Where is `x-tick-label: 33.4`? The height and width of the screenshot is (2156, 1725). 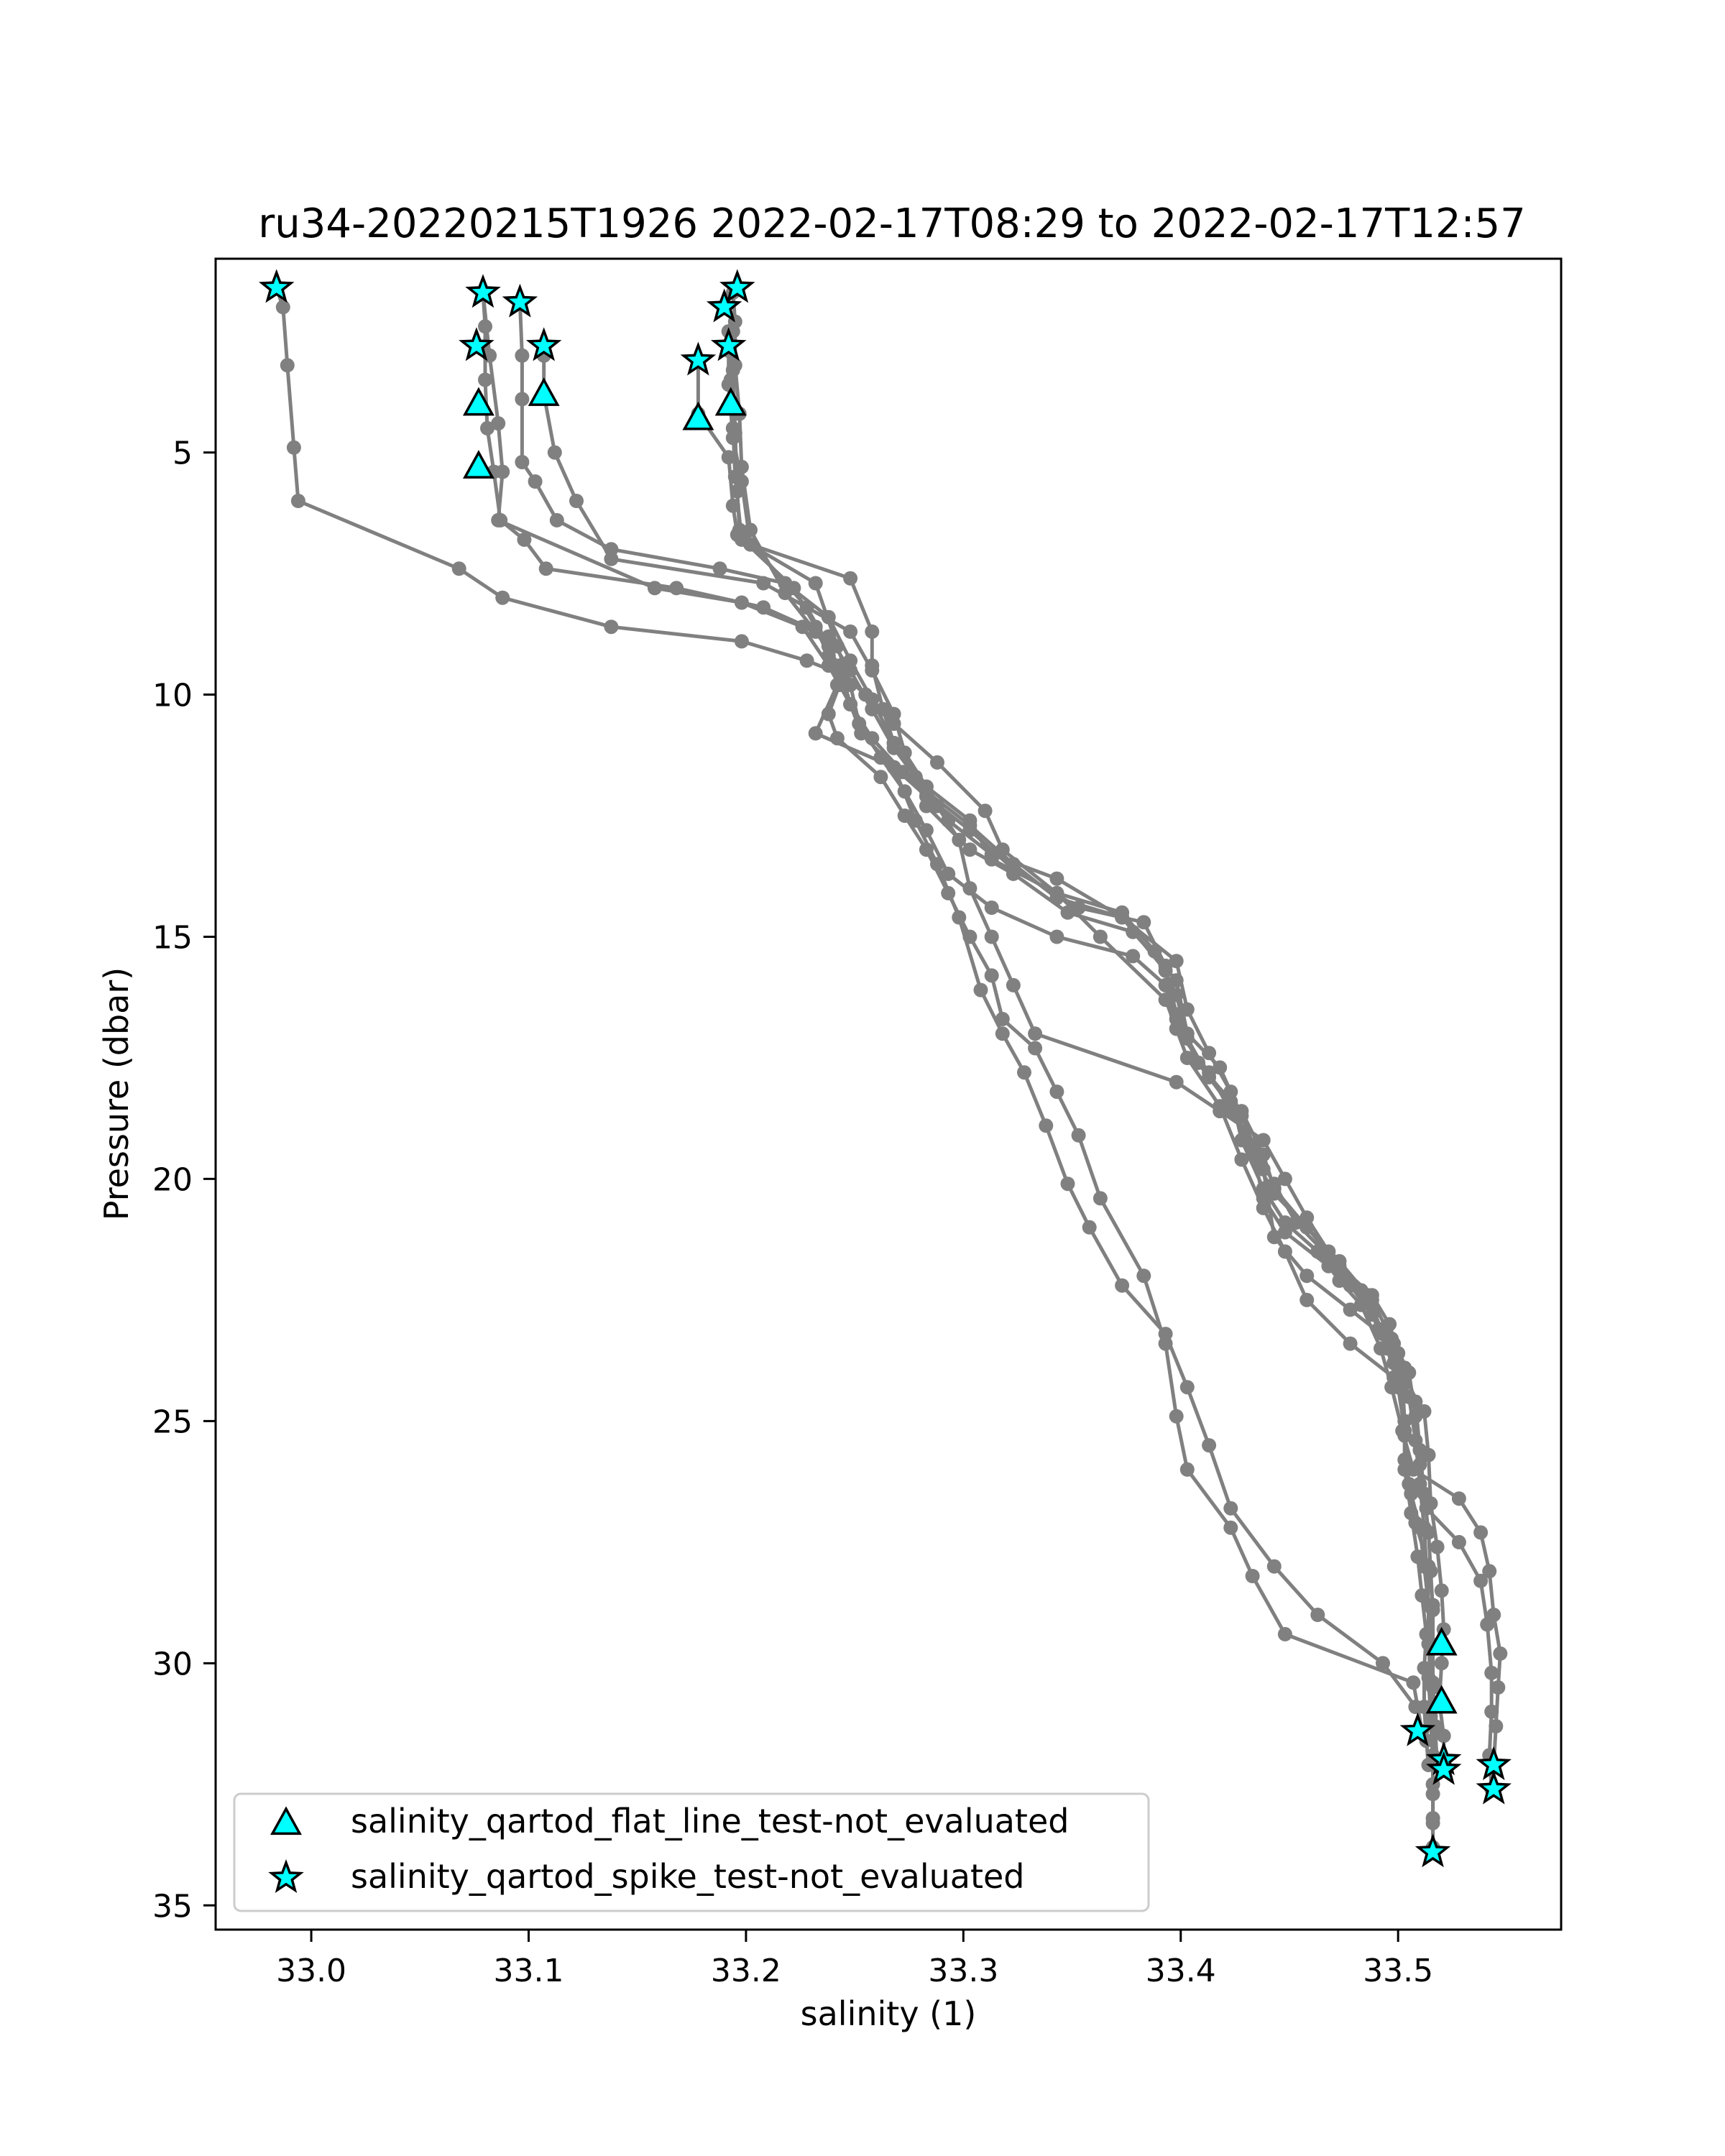
x-tick-label: 33.4 is located at coordinates (1181, 1971).